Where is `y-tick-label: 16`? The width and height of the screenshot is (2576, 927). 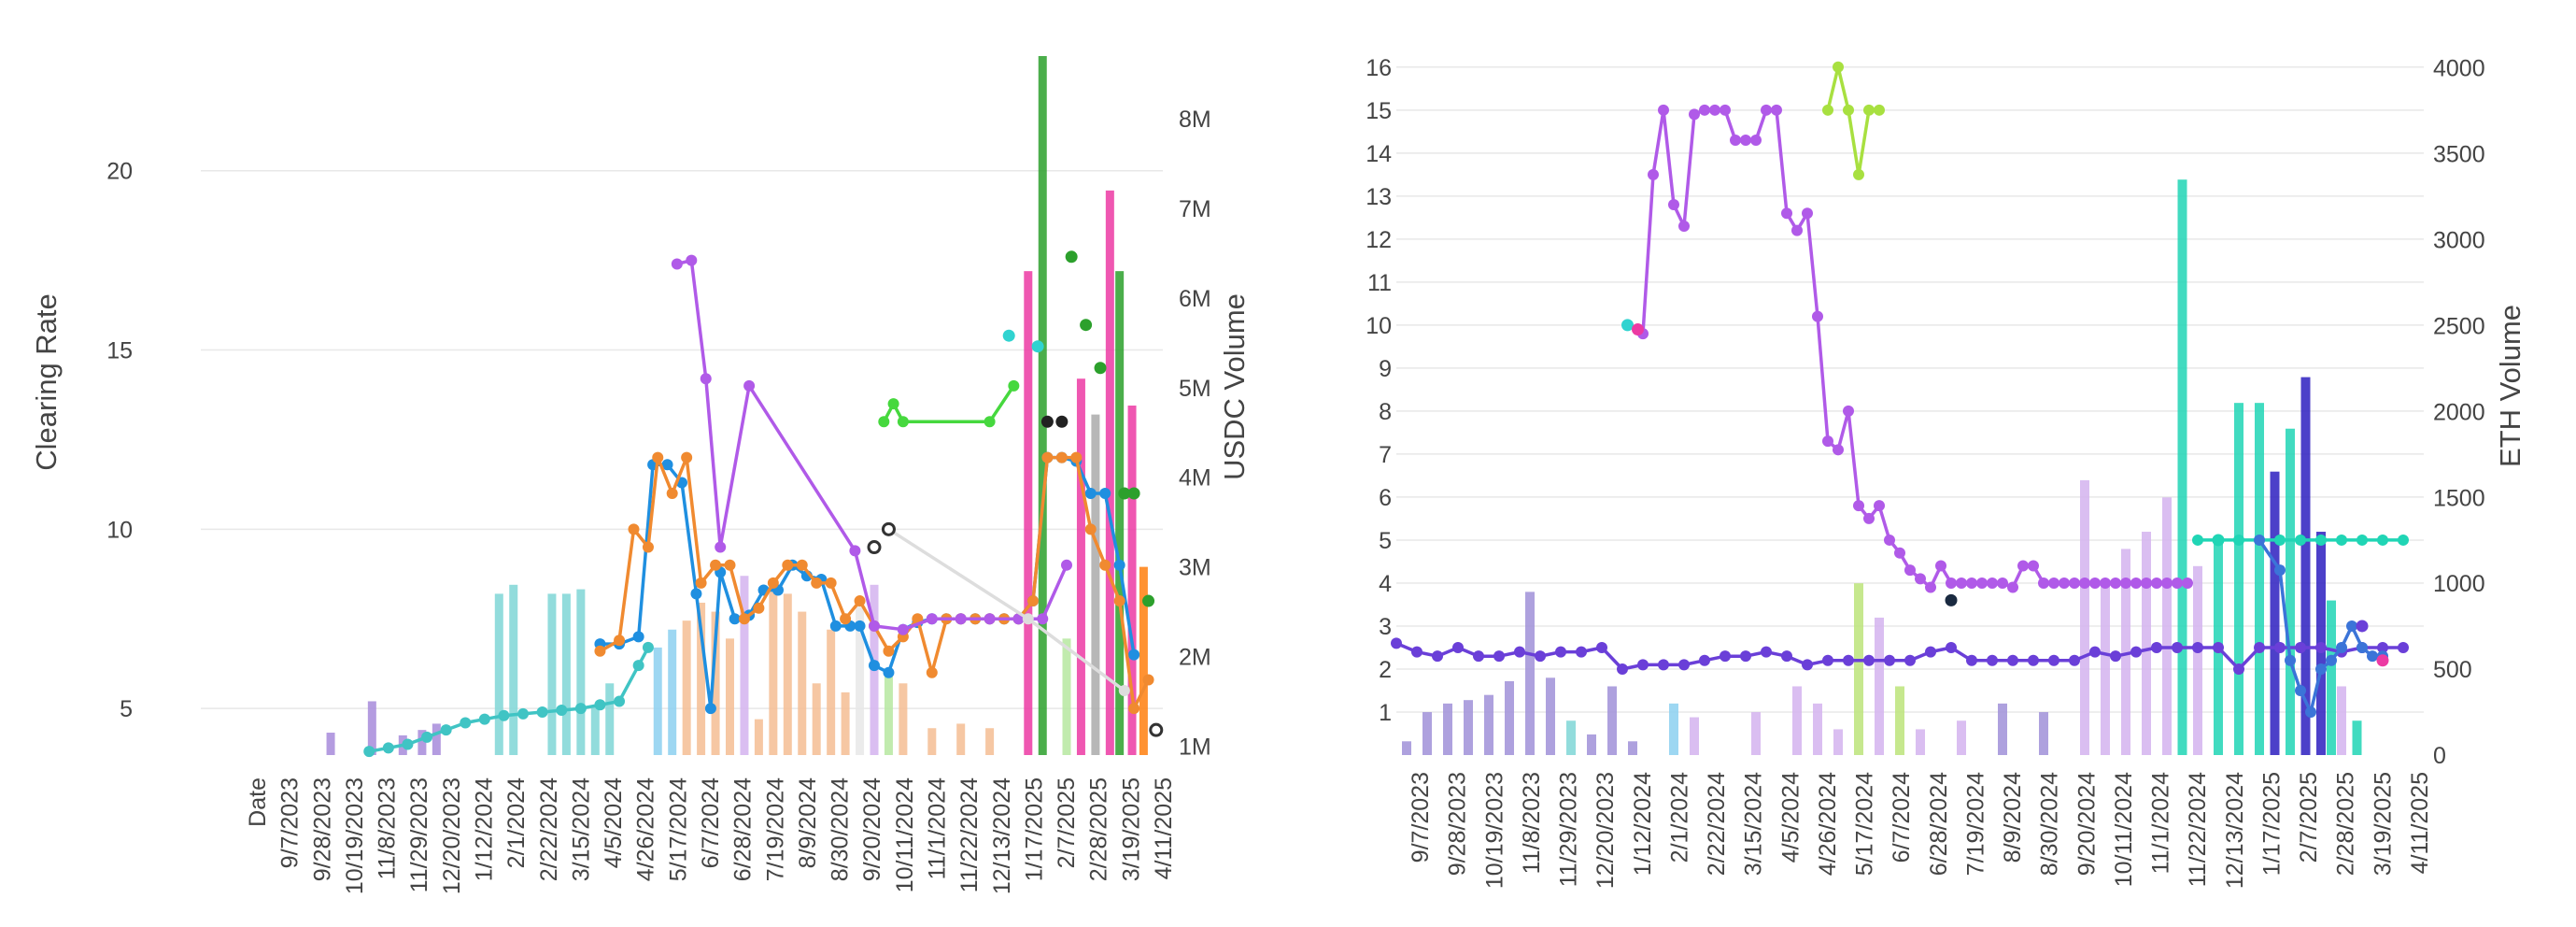 y-tick-label: 16 is located at coordinates (1379, 68).